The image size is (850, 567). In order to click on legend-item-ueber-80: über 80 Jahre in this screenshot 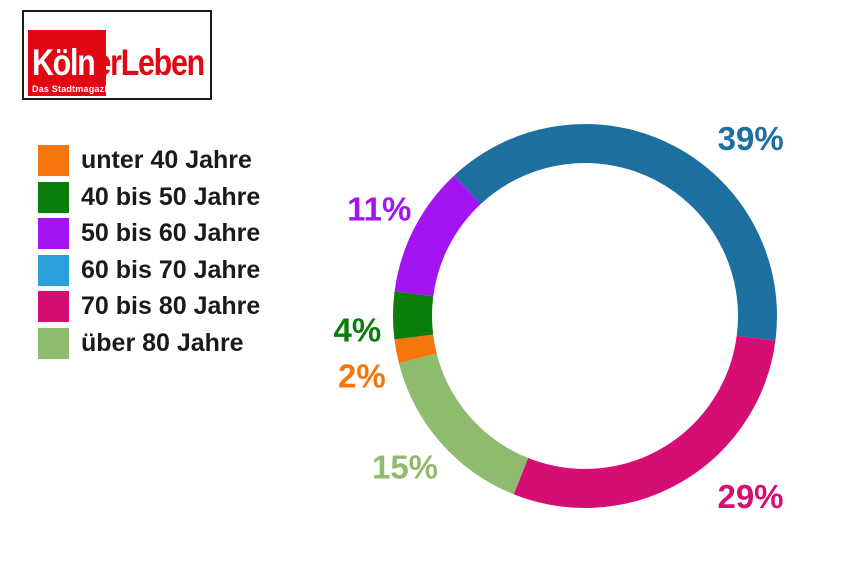, I will do `click(149, 343)`.